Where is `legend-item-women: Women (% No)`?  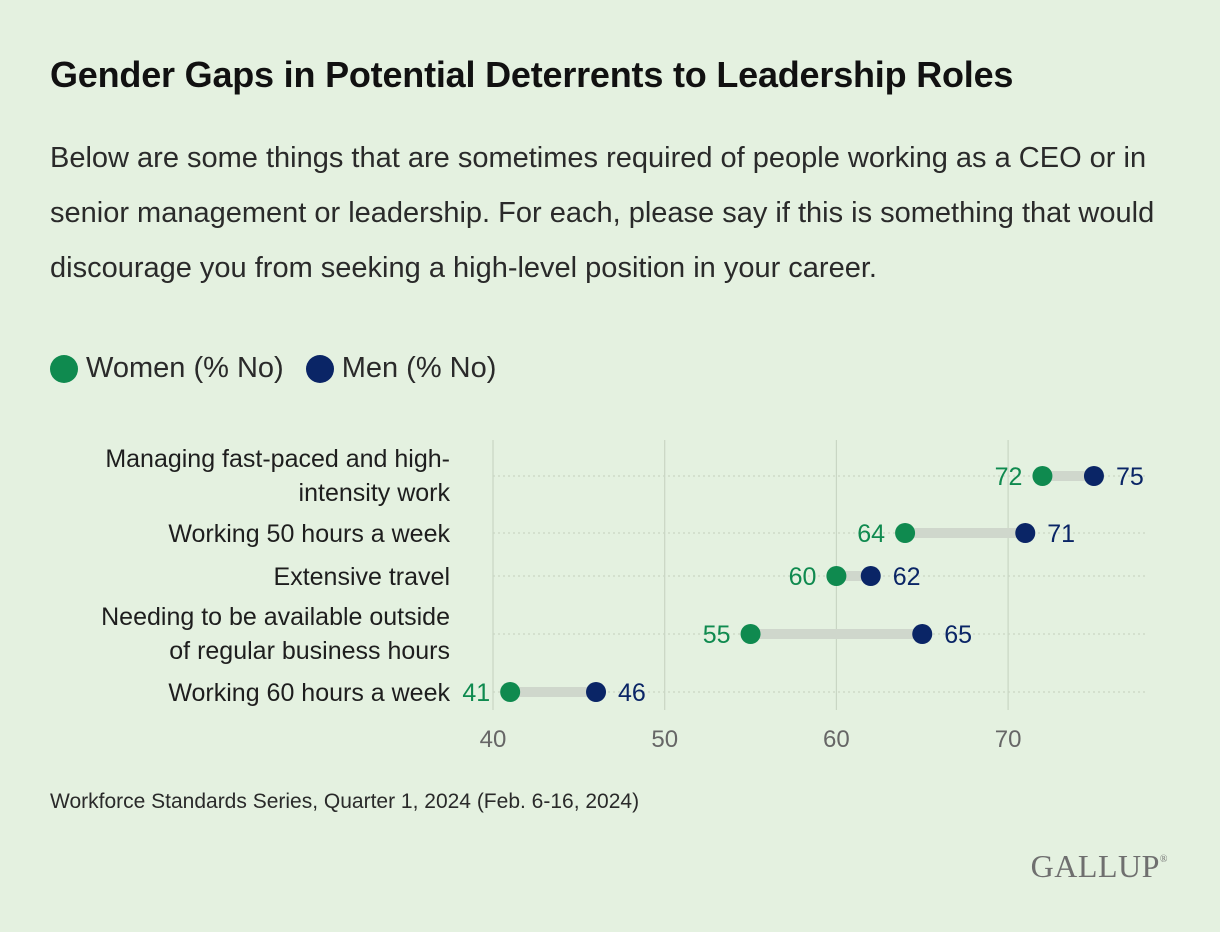 legend-item-women: Women (% No) is located at coordinates (167, 368).